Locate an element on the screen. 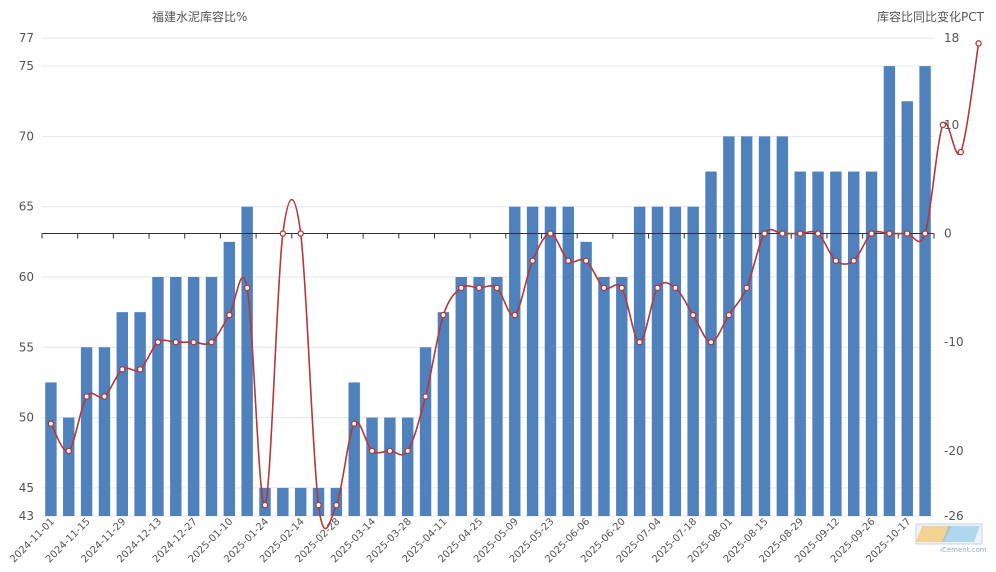 The image size is (996, 572). right-axis-ticks: -26 -20 -10 0 10 18 is located at coordinates (954, 277).